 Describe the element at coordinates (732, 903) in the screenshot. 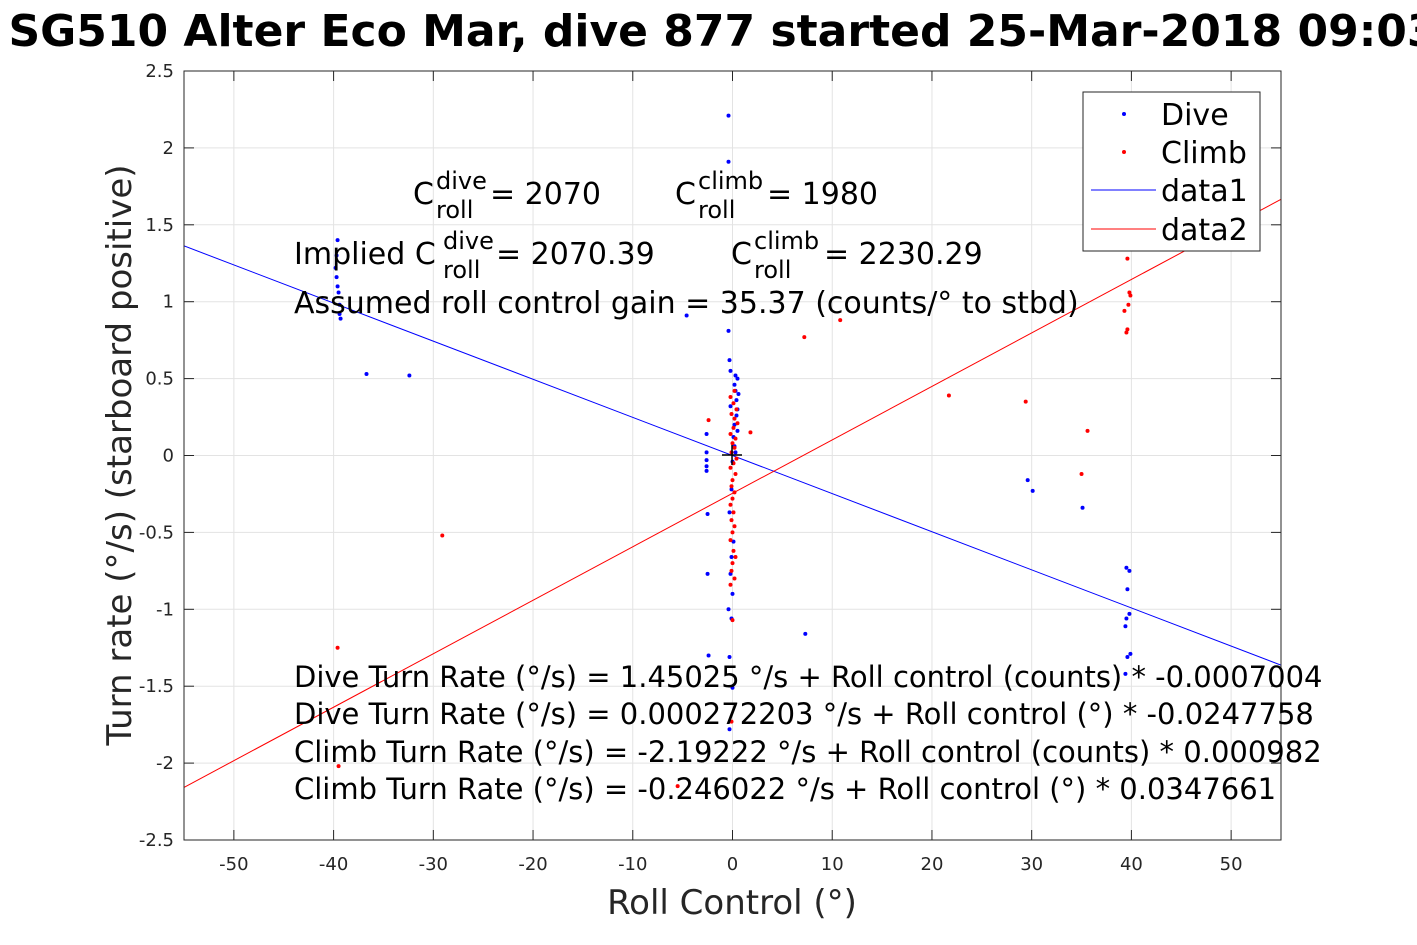

I see `x-axis-label: Roll Control (°)` at that location.